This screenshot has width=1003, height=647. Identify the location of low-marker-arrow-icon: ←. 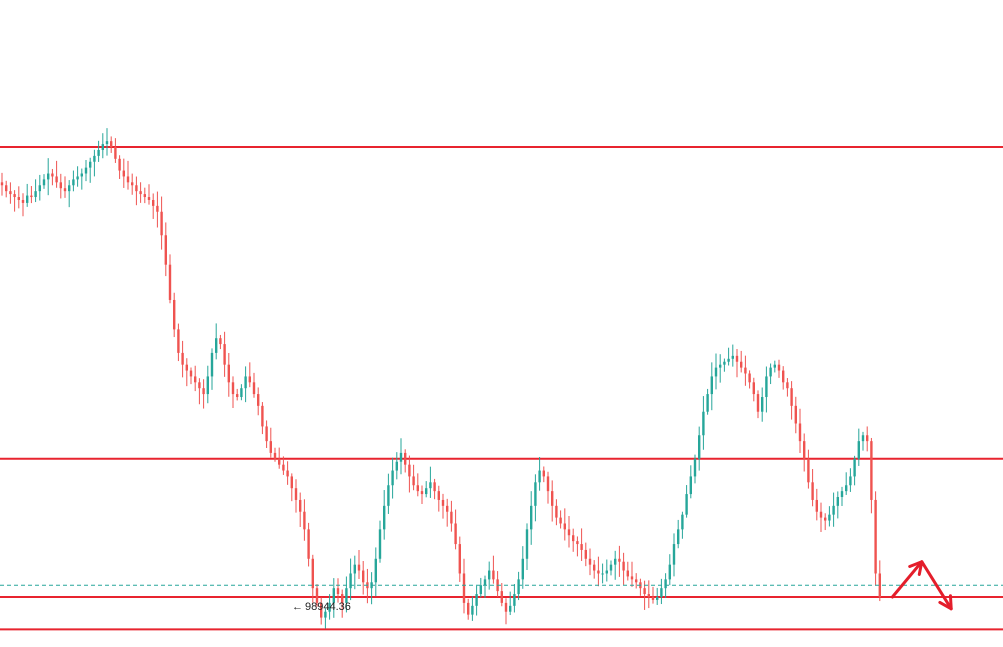
(297, 607).